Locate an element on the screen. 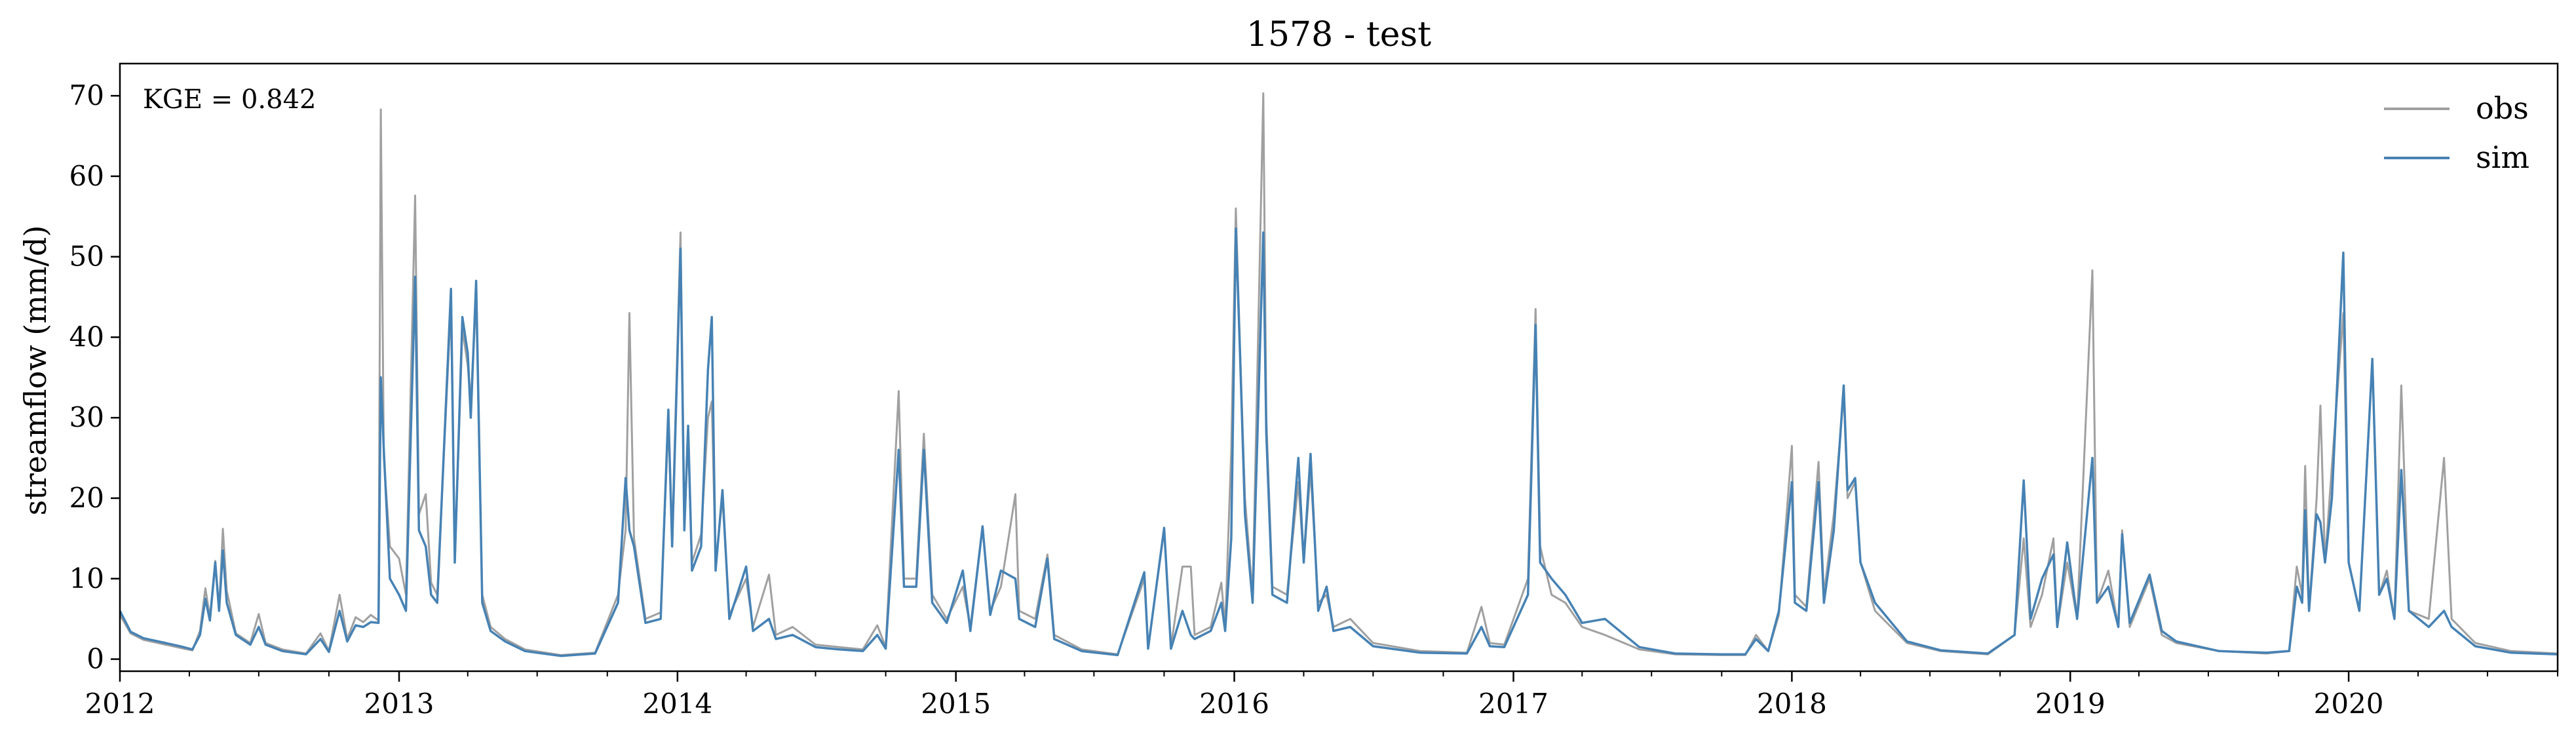 Image resolution: width=2576 pixels, height=742 pixels. y-tick-label: 70 is located at coordinates (86, 95).